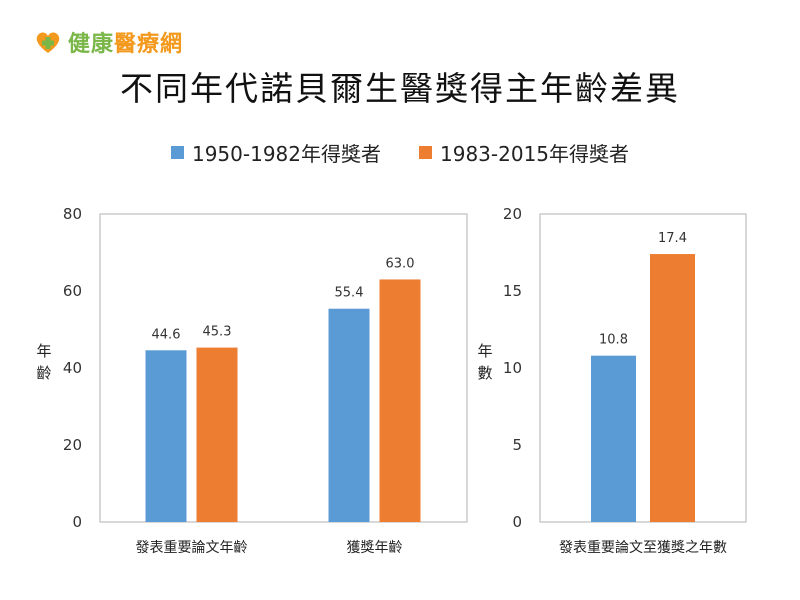 The width and height of the screenshot is (800, 600). What do you see at coordinates (512, 291) in the screenshot?
I see `y-tick-label: 15` at bounding box center [512, 291].